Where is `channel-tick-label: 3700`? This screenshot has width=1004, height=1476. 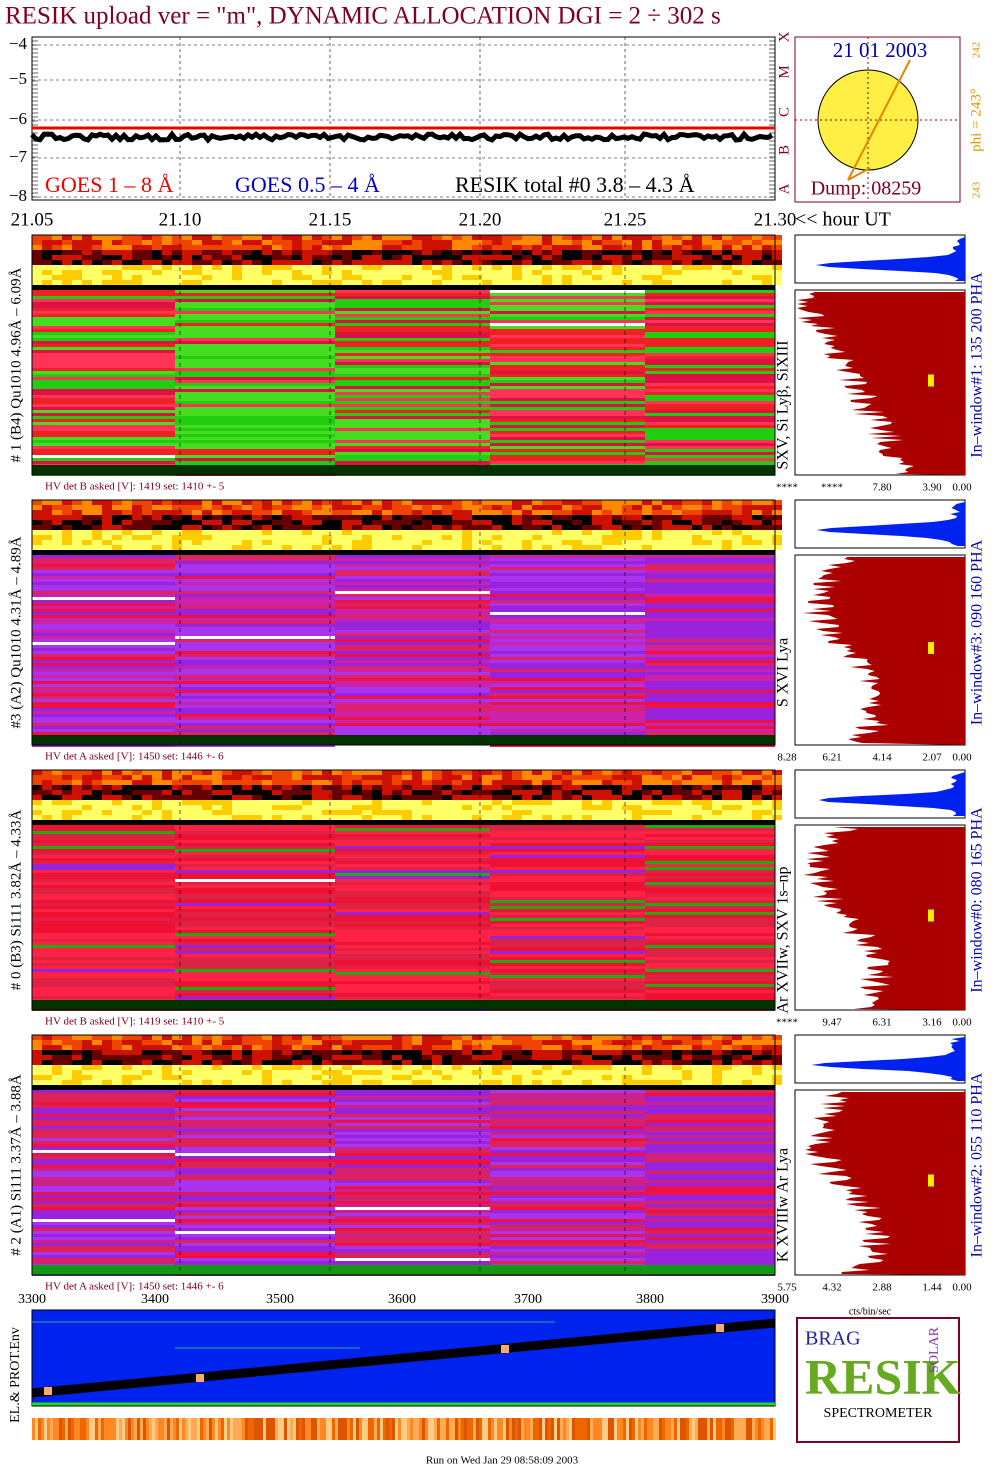
channel-tick-label: 3700 is located at coordinates (528, 1299).